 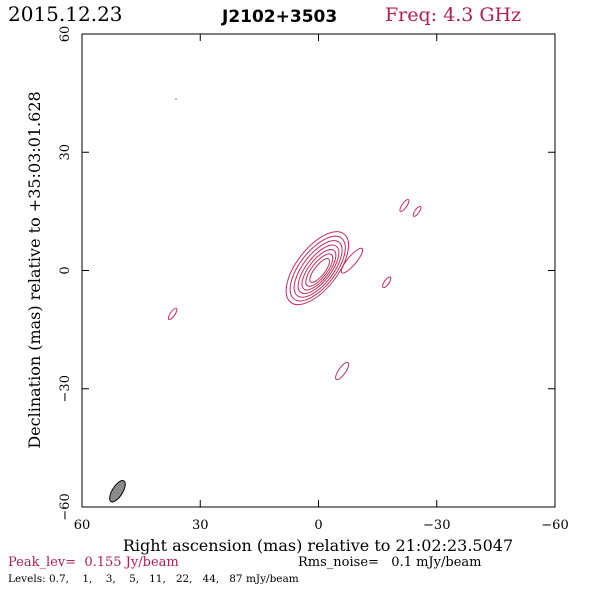 I want to click on y-tick-label-4: −60, so click(x=65, y=506).